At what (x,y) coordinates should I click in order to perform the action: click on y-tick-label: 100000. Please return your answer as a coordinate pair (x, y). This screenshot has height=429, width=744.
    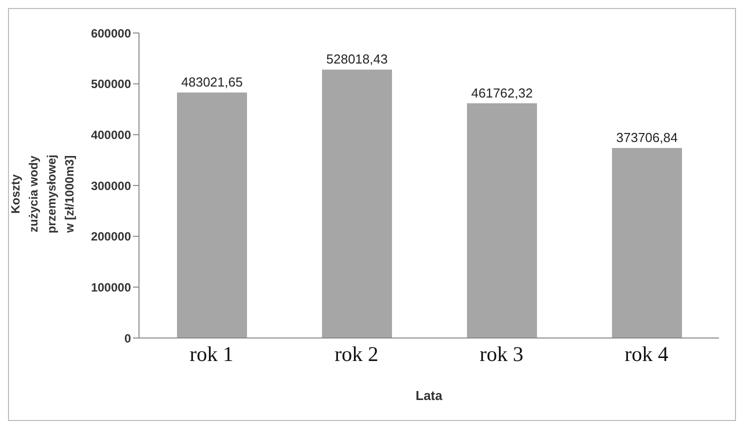
    Looking at the image, I should click on (111, 287).